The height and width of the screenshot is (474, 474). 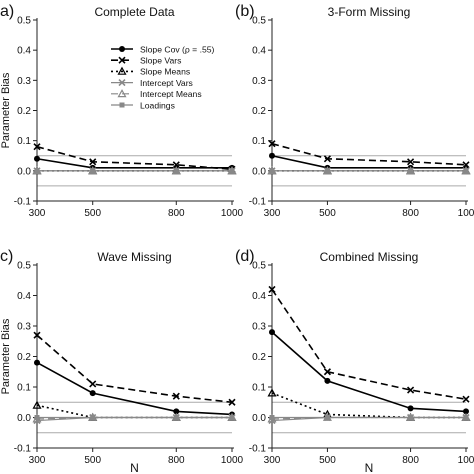 I want to click on legend-entry-slope_cov: Slope Cov (ρ = .55), so click(x=163, y=49).